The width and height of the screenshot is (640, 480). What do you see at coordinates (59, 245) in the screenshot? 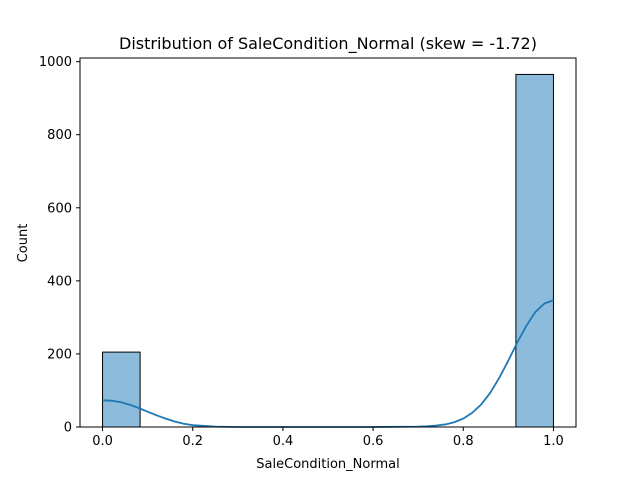
I see `y-axis: 0 200 400 600 800 1000` at bounding box center [59, 245].